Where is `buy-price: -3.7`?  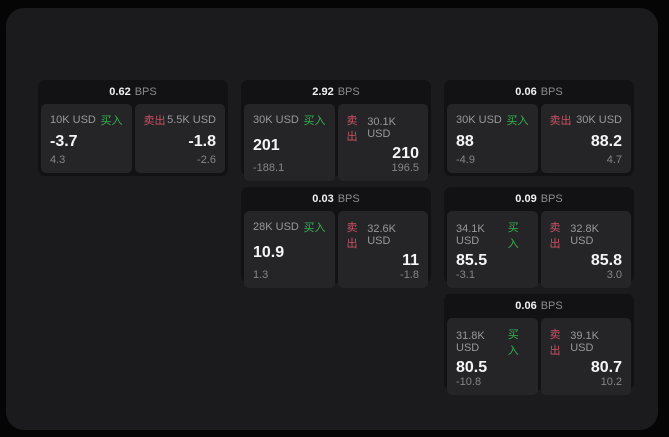
buy-price: -3.7 is located at coordinates (64, 141).